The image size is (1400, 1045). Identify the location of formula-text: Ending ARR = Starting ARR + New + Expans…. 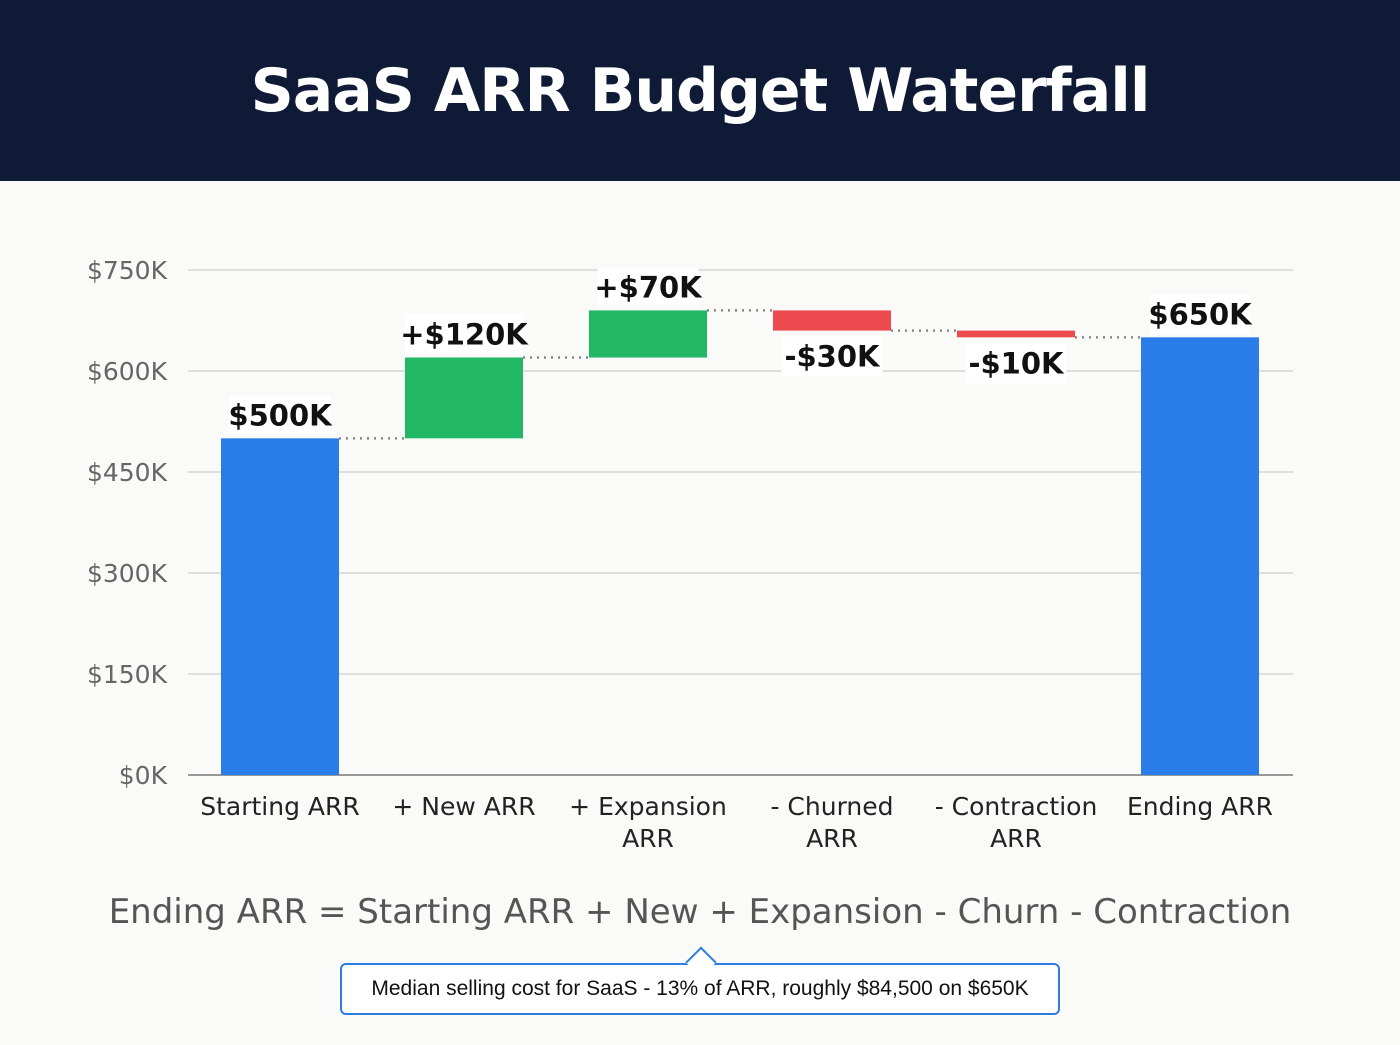
(700, 912).